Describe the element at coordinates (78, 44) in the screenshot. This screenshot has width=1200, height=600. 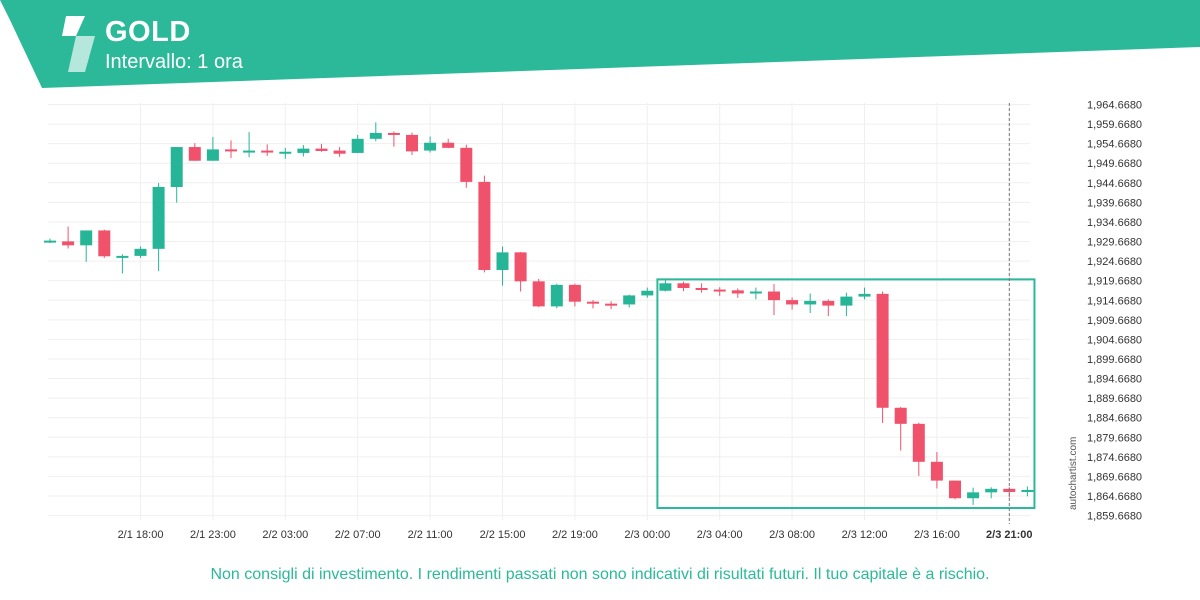
I see `autochartist-logo-icon` at that location.